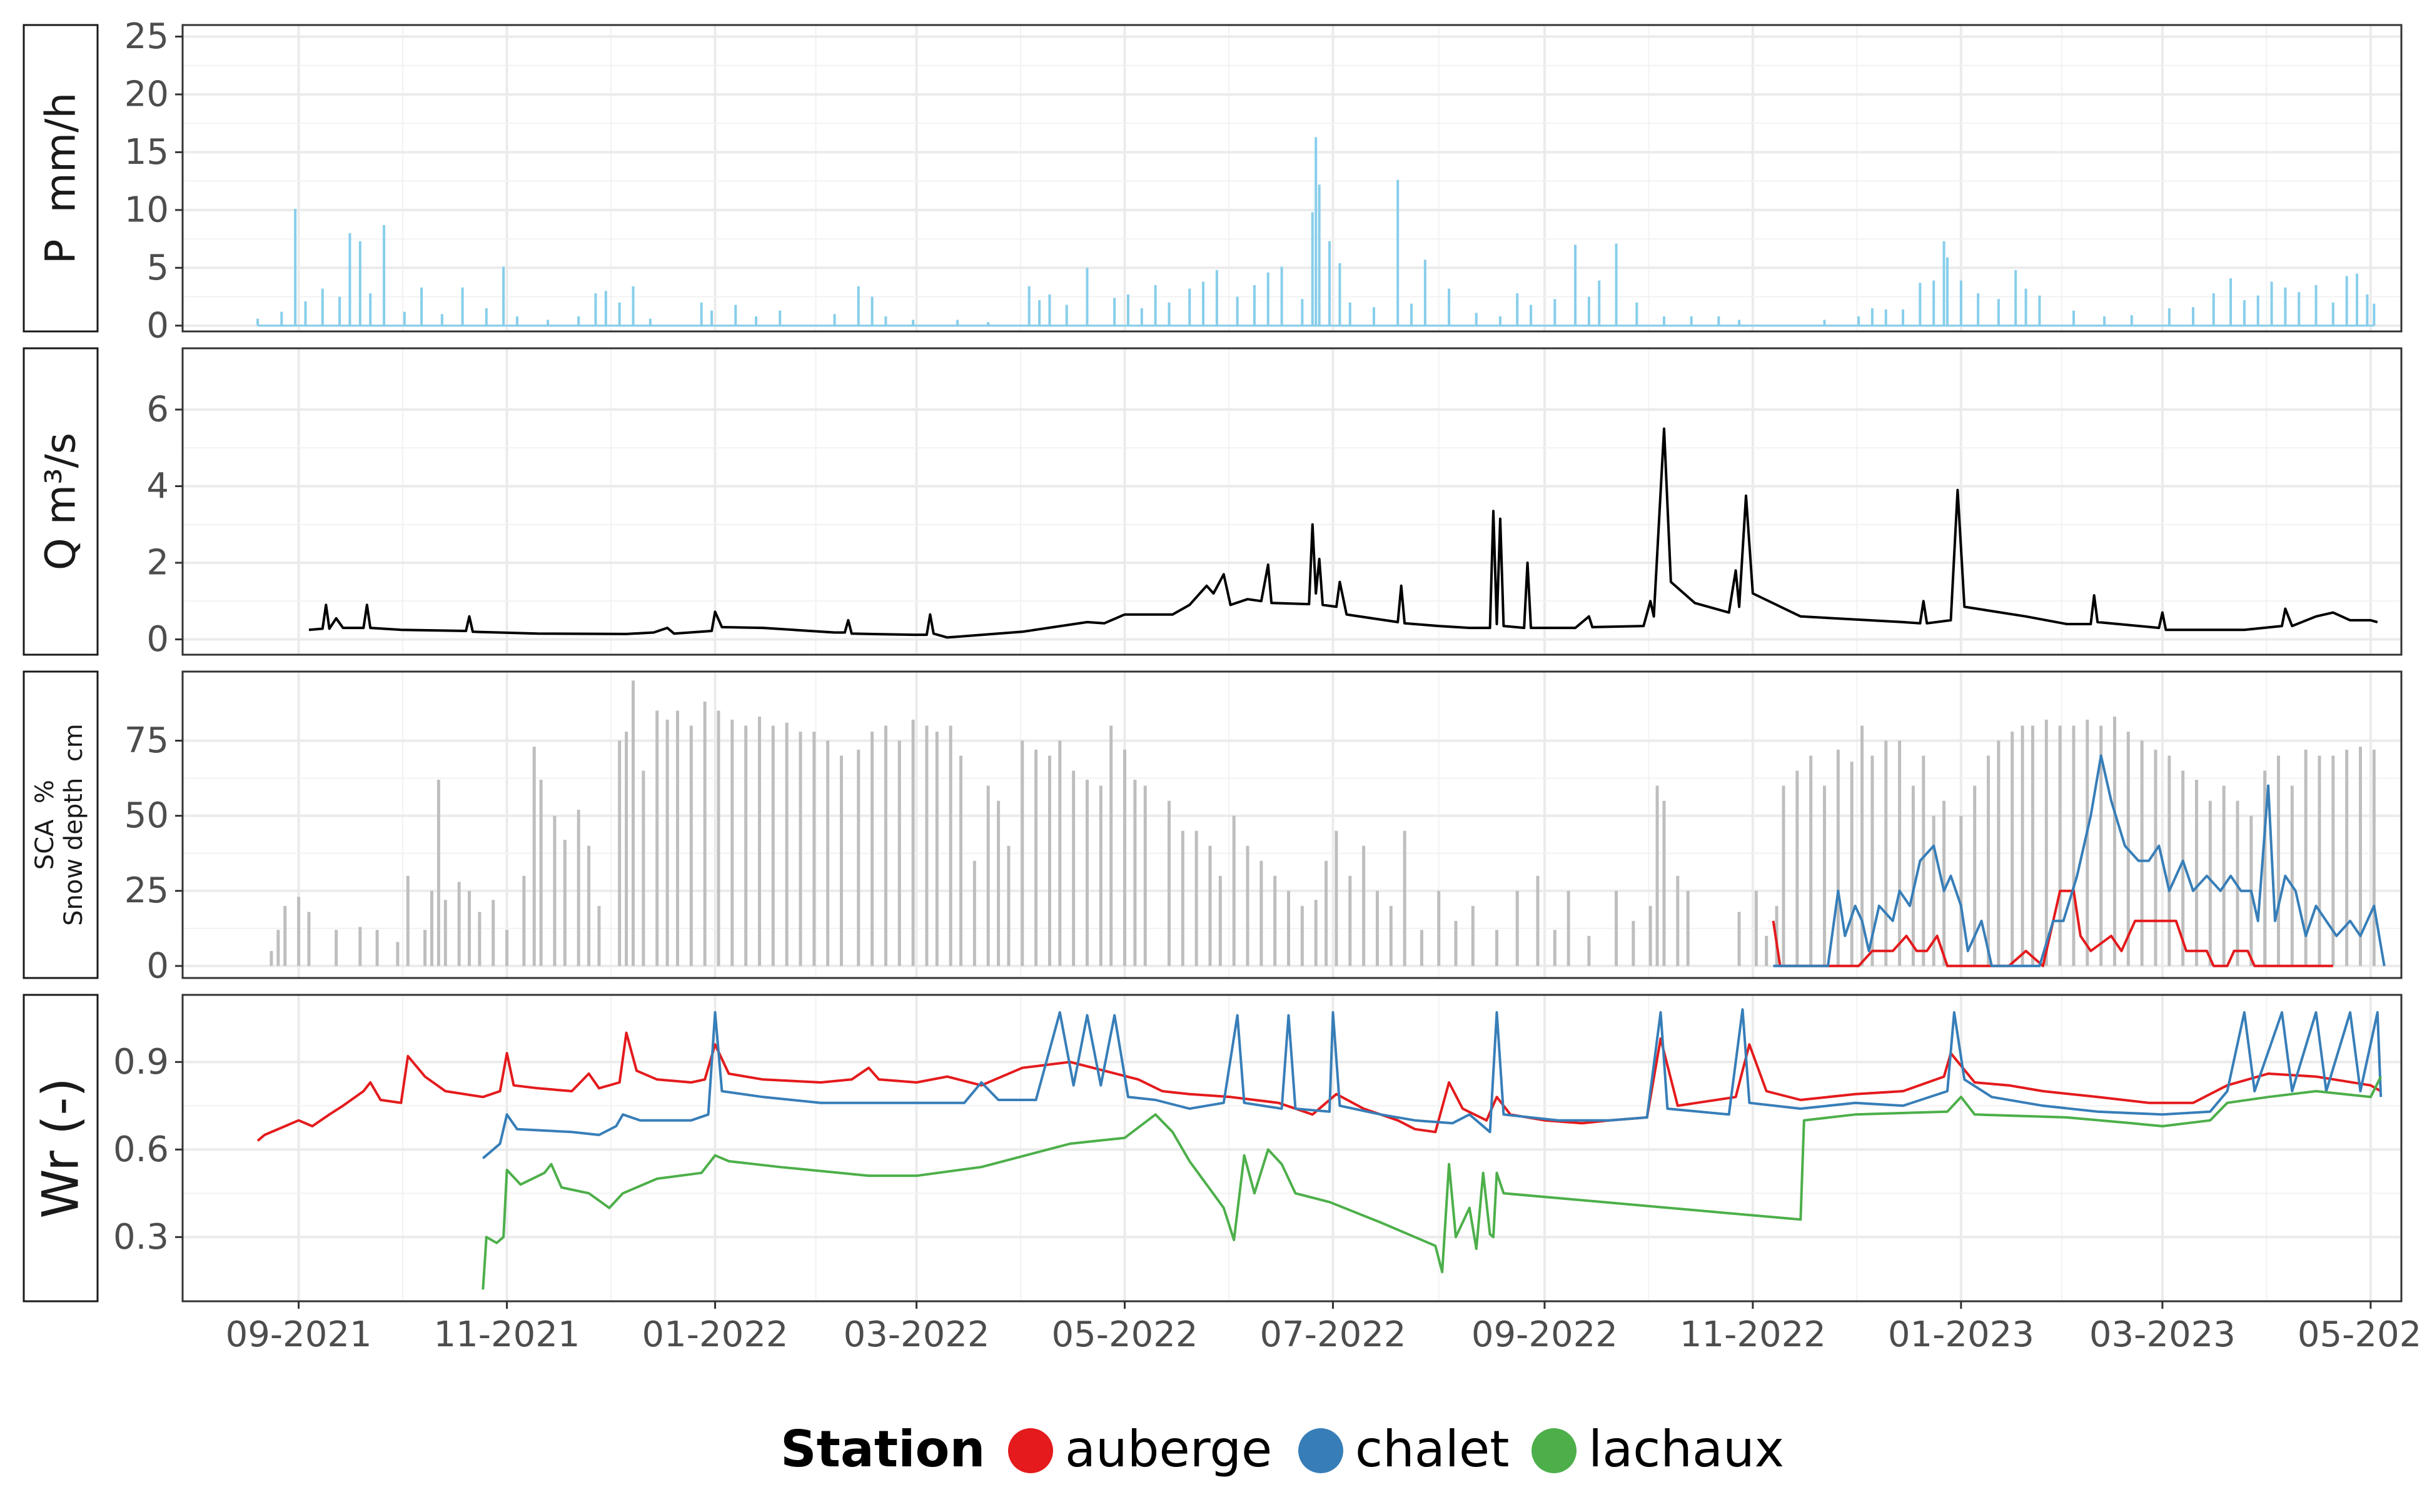 This screenshot has height=1512, width=2422. I want to click on series-line-auberge, so click(1319, 1086).